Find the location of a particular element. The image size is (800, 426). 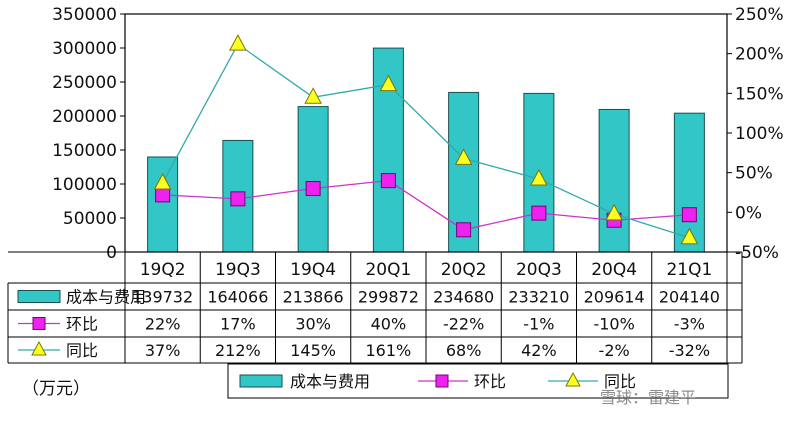

legend-box is located at coordinates (478, 381).